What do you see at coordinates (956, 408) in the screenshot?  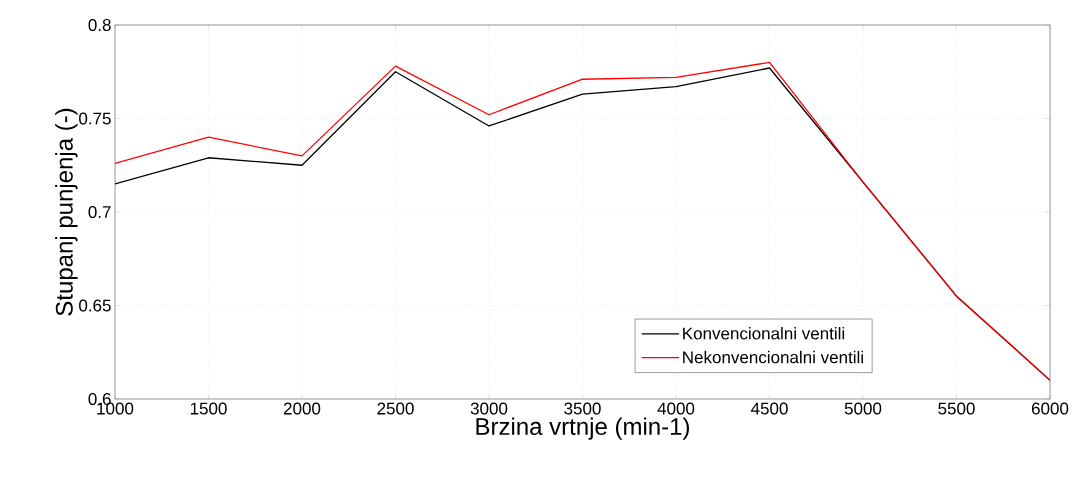 I see `x-tick-label: 5500` at bounding box center [956, 408].